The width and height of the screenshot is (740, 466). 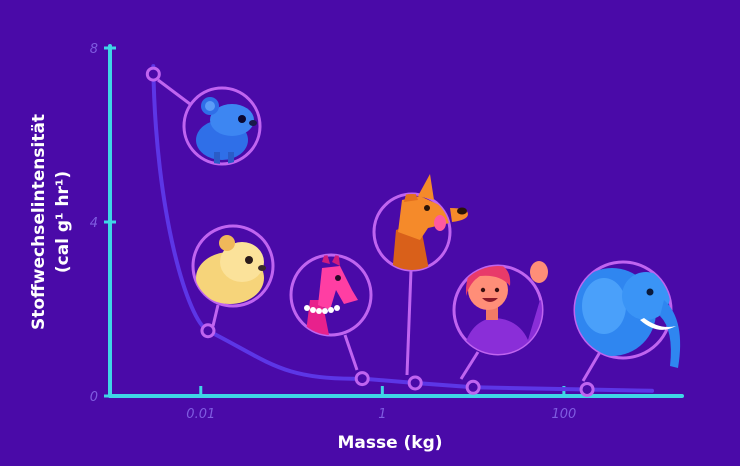 I want to click on hamster-illustration, so click(x=233, y=266).